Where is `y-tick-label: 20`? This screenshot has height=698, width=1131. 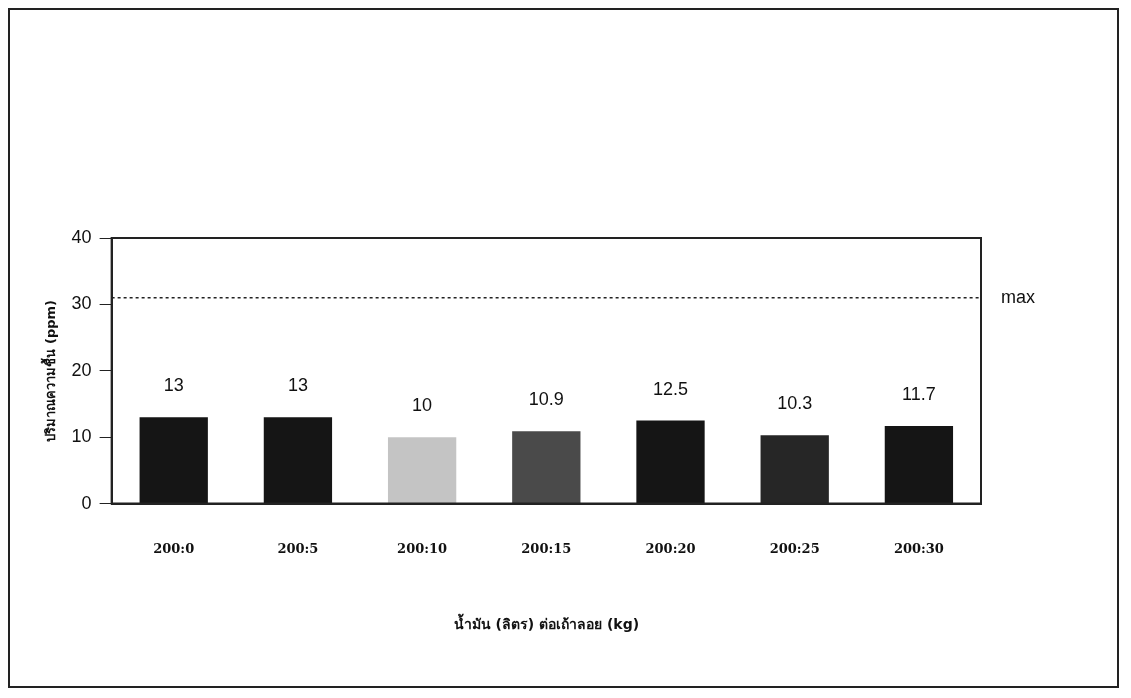 y-tick-label: 20 is located at coordinates (81, 369).